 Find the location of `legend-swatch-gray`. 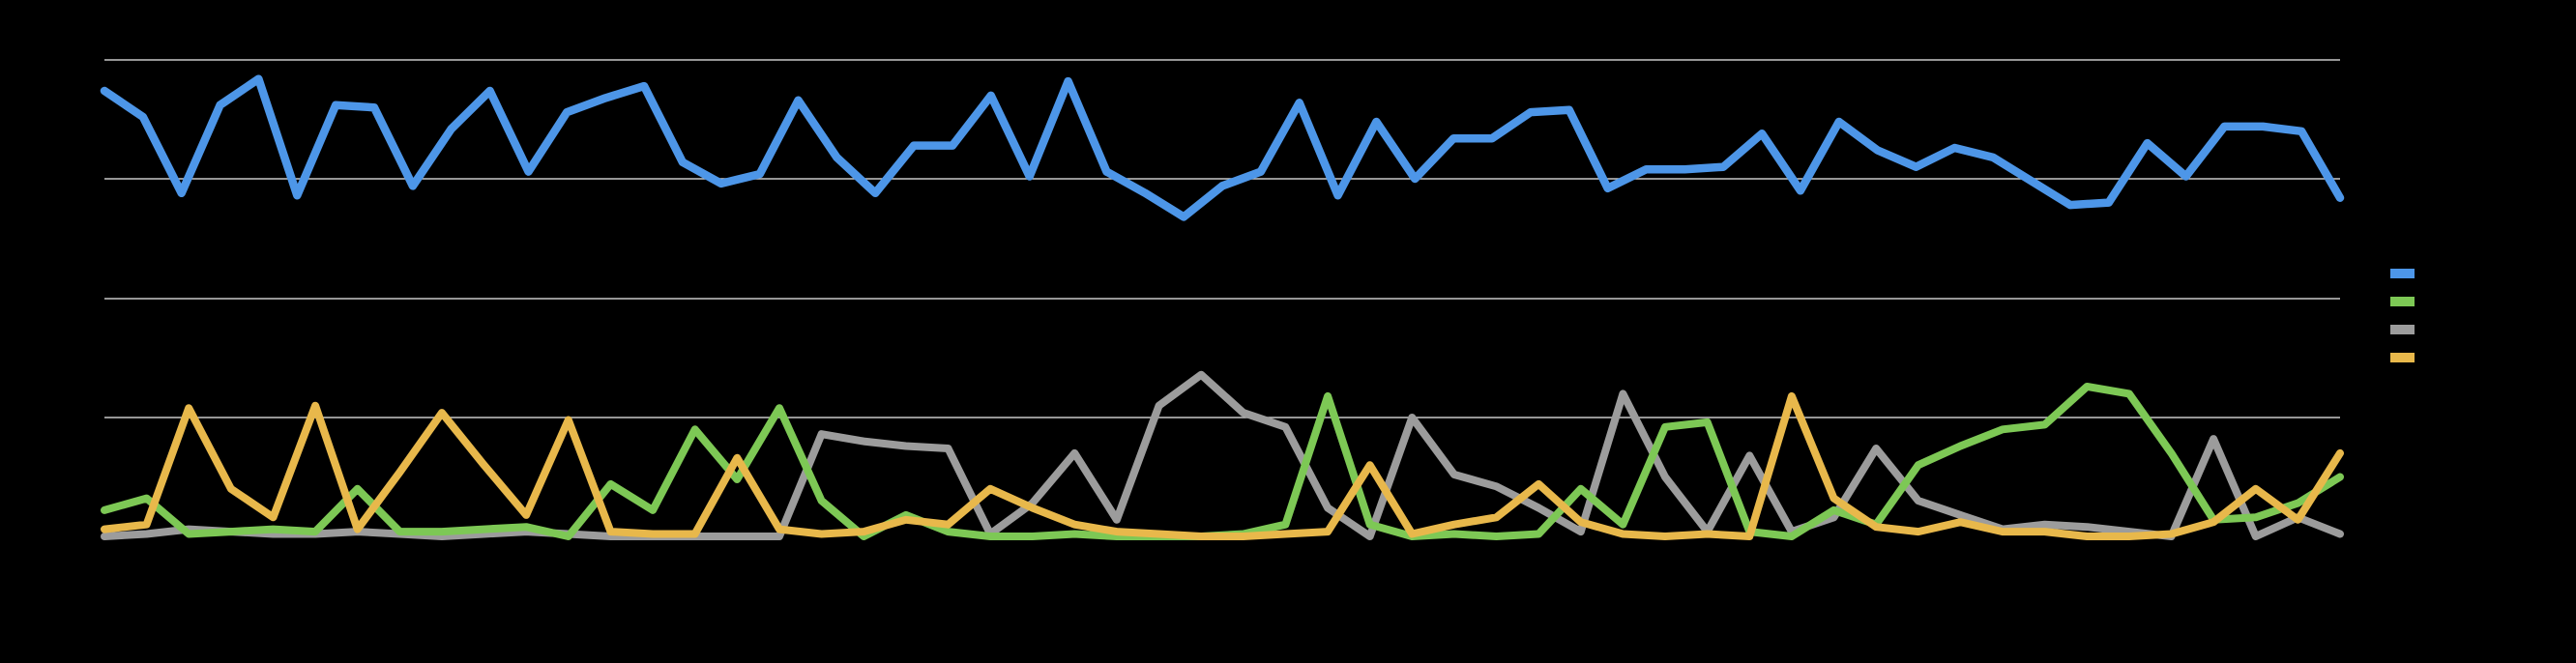

legend-swatch-gray is located at coordinates (2402, 330).